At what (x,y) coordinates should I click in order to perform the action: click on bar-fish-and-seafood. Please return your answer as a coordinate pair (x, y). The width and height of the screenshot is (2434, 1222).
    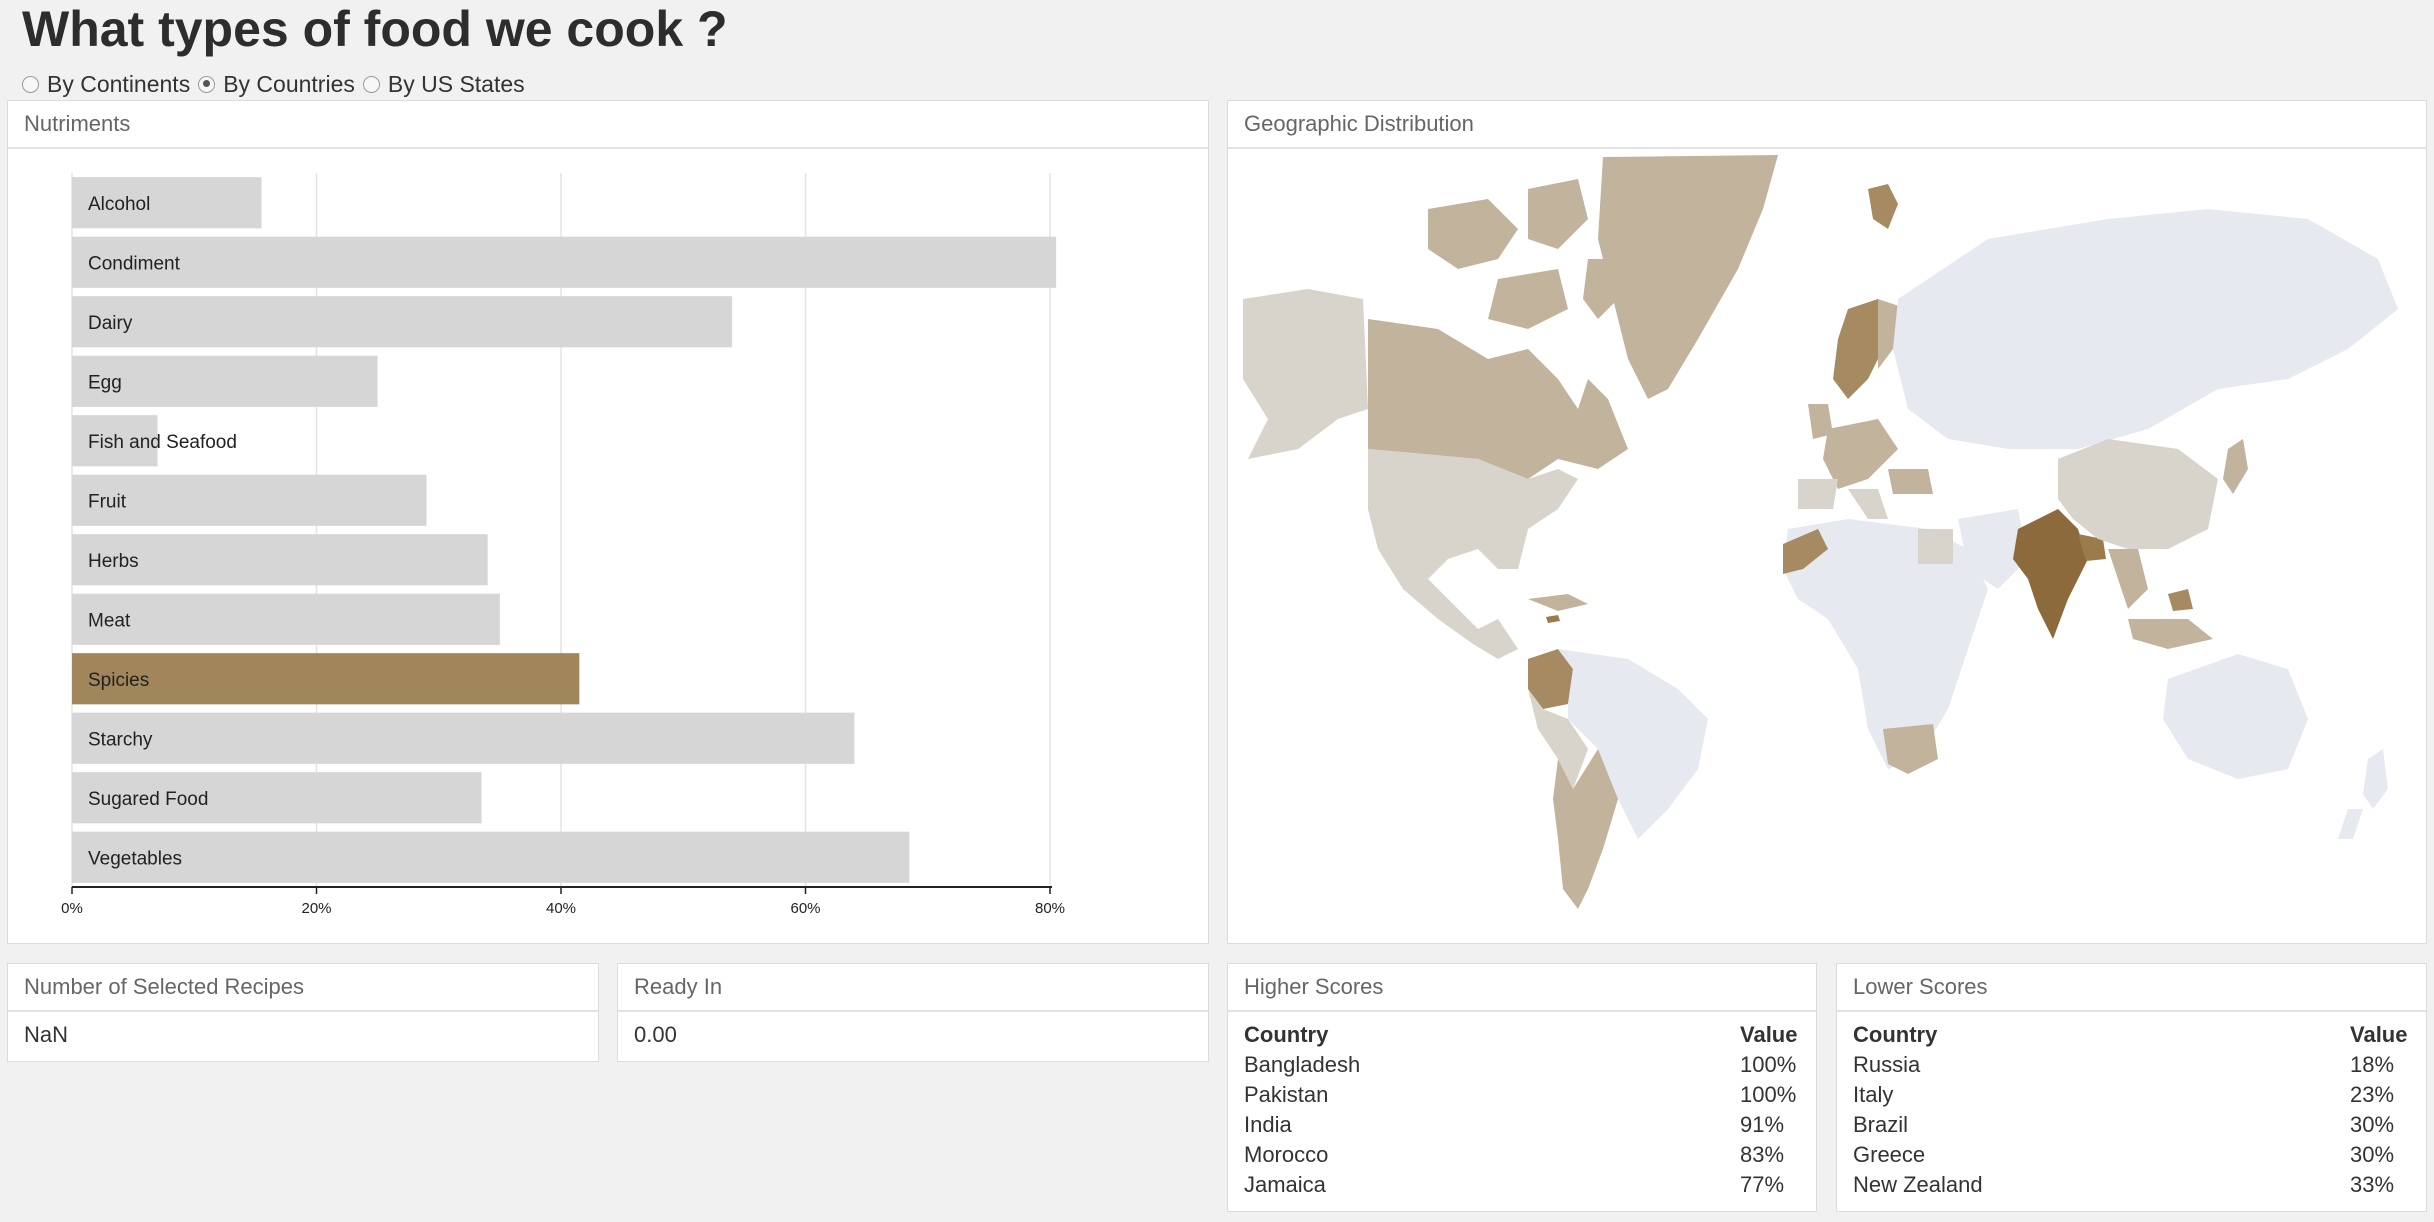
    Looking at the image, I should click on (115, 441).